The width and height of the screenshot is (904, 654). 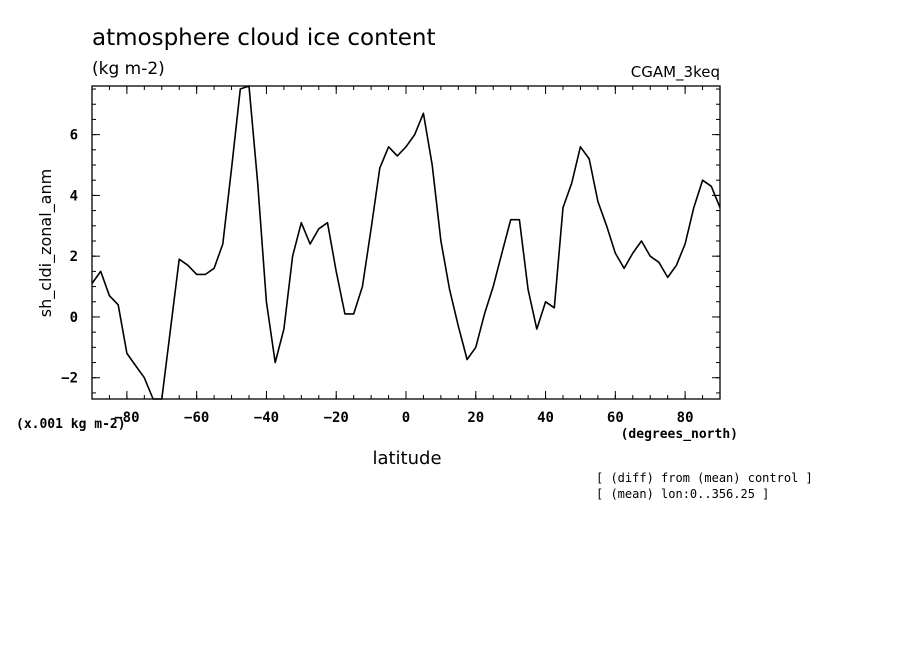 What do you see at coordinates (545, 418) in the screenshot?
I see `x-tick-label: 40` at bounding box center [545, 418].